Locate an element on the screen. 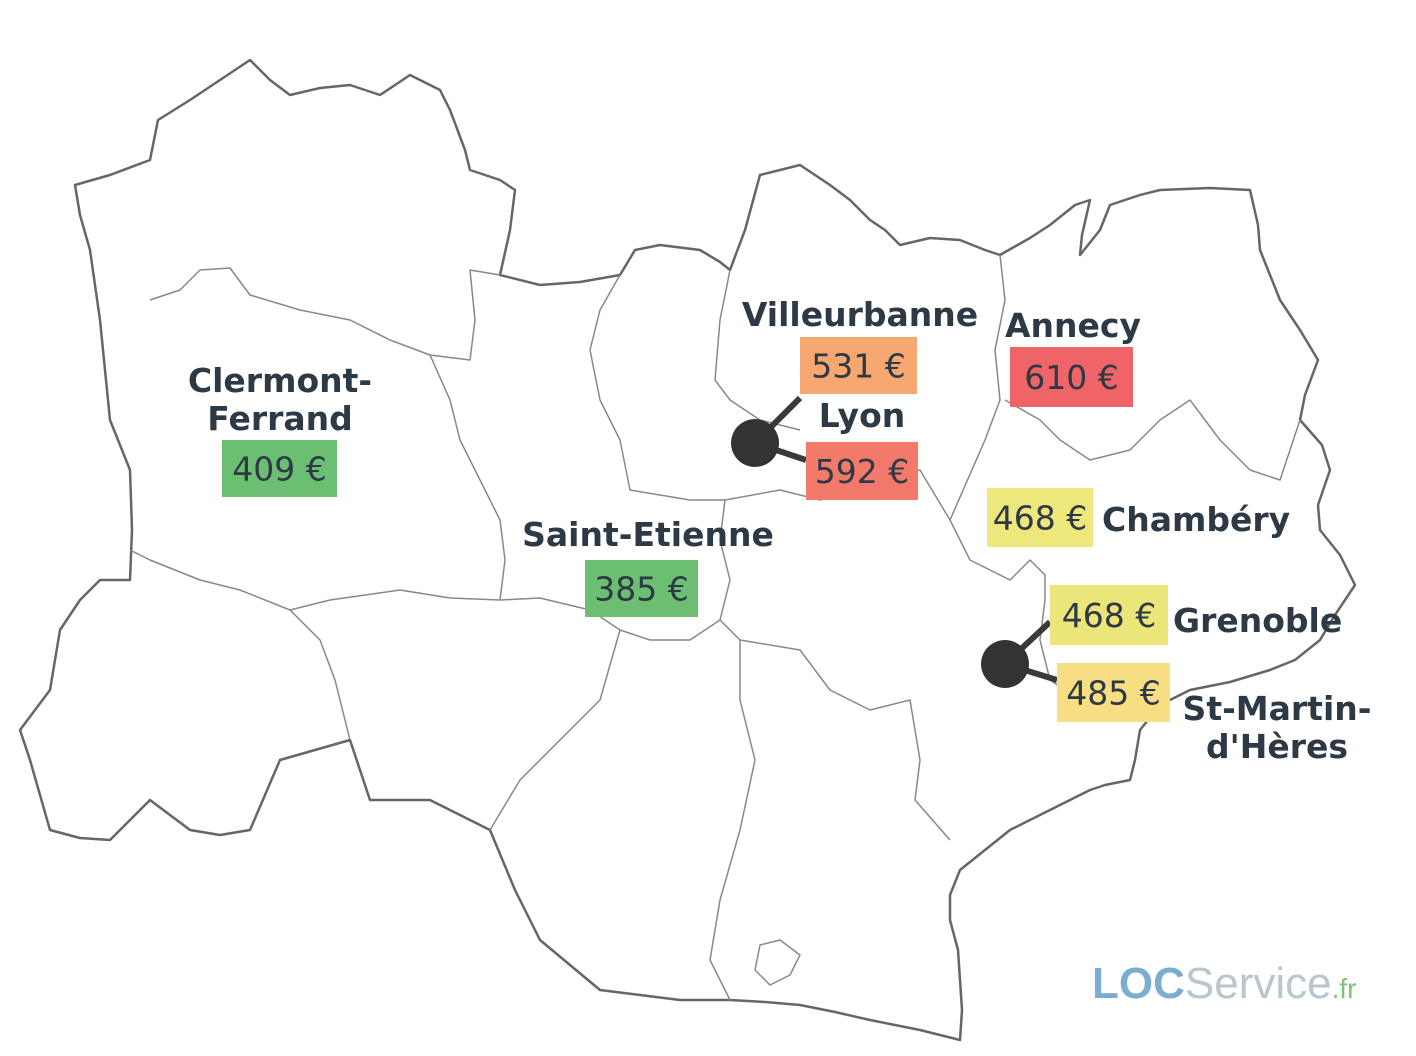 The height and width of the screenshot is (1056, 1416). price-label: 610 € is located at coordinates (1071, 377).